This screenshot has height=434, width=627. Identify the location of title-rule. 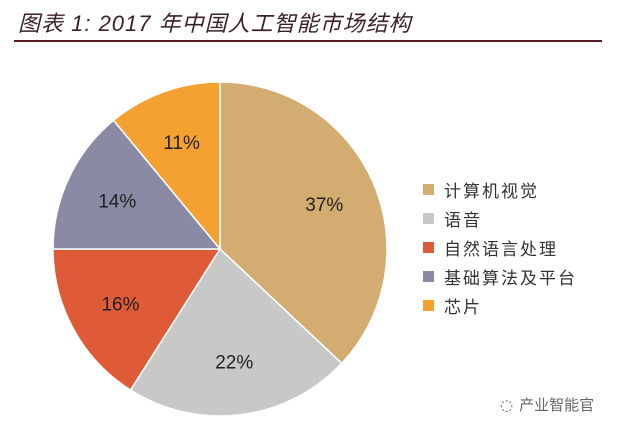
(308, 41).